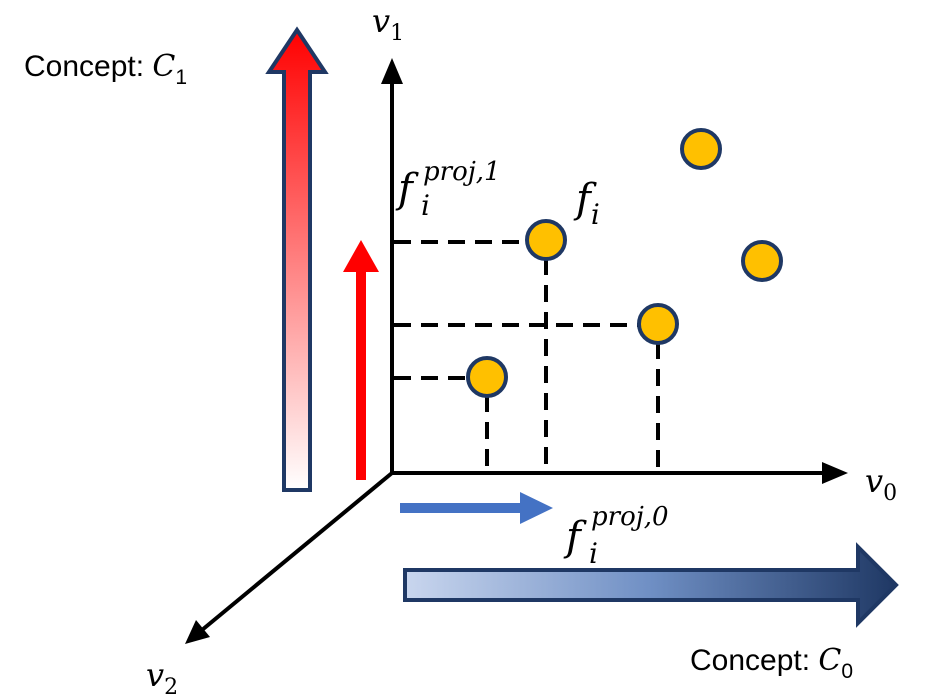  Describe the element at coordinates (536, 508) in the screenshot. I see `proj0-arrow-head` at that location.